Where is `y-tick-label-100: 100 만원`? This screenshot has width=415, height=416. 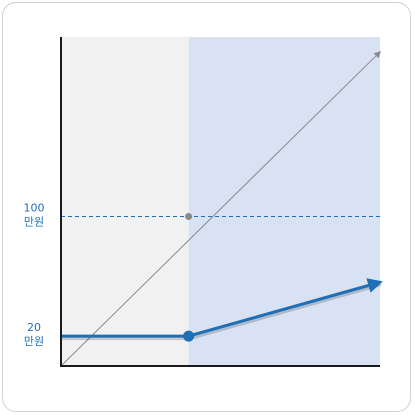
y-tick-label-100: 100 만원 is located at coordinates (34, 214).